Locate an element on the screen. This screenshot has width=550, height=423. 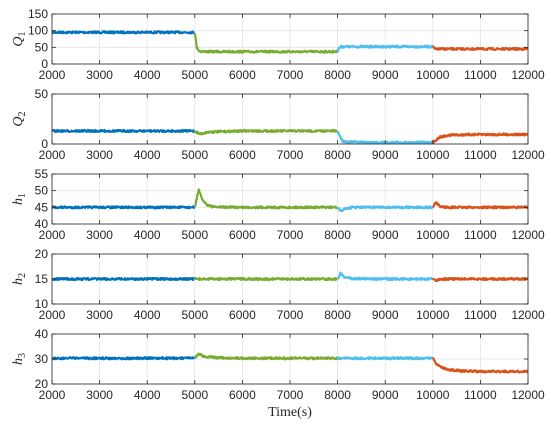
x-axis-label: Time(s) is located at coordinates (290, 412).